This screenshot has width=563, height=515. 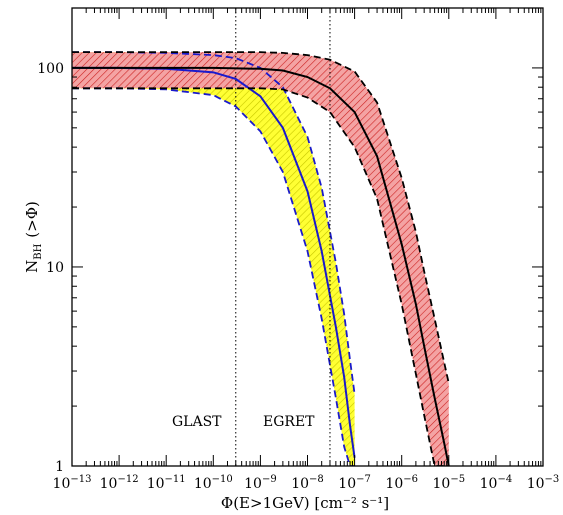 I want to click on x-axis-title: Φ(E>1GeV) [cm⁻² s⁻¹], so click(x=305, y=503).